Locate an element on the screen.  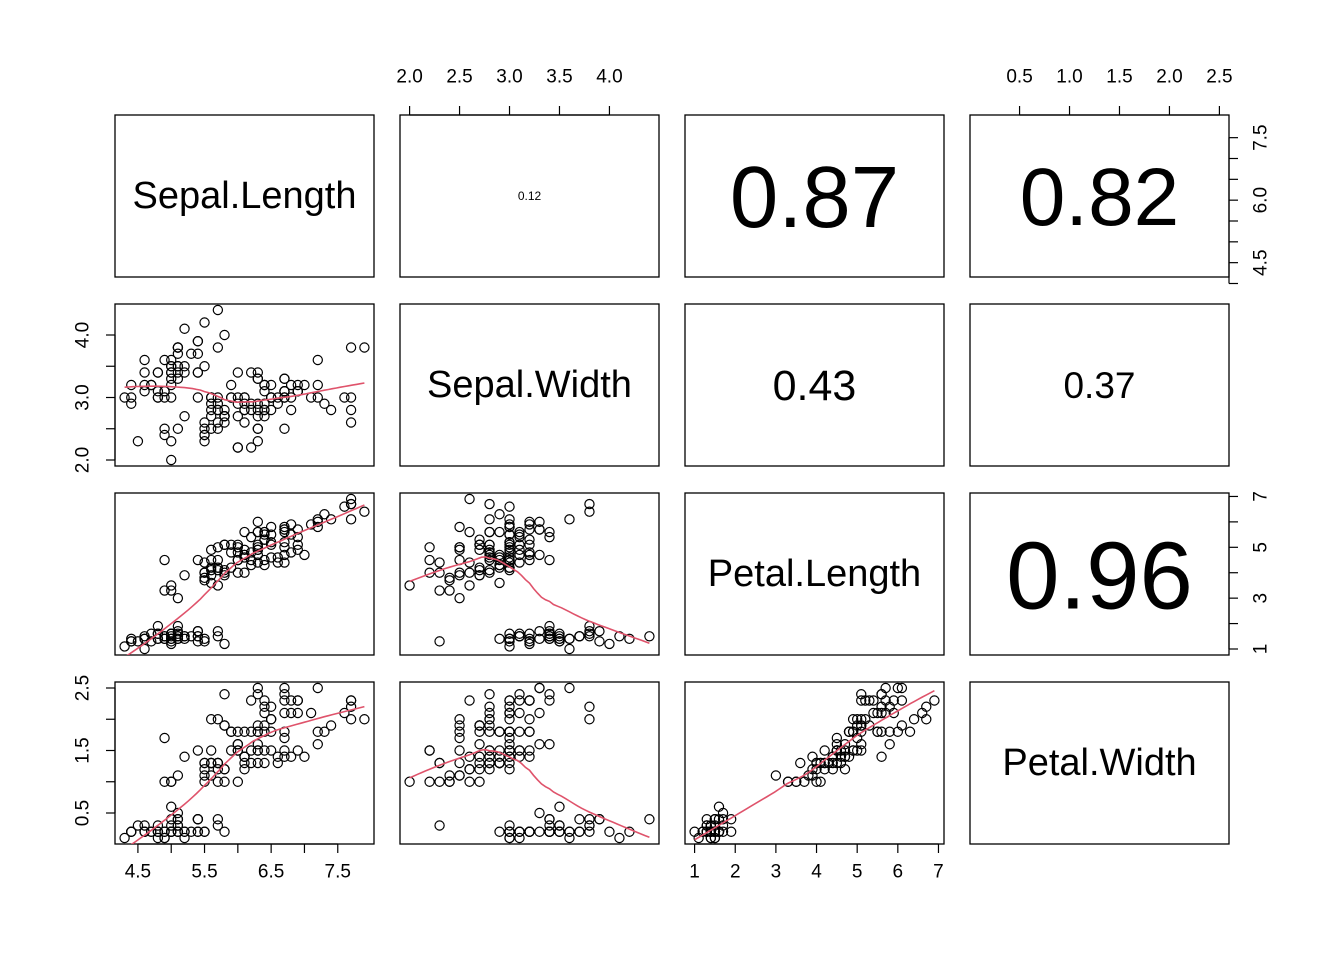
tick-label-bottom-sepal-length: 5.5 is located at coordinates (204, 872).